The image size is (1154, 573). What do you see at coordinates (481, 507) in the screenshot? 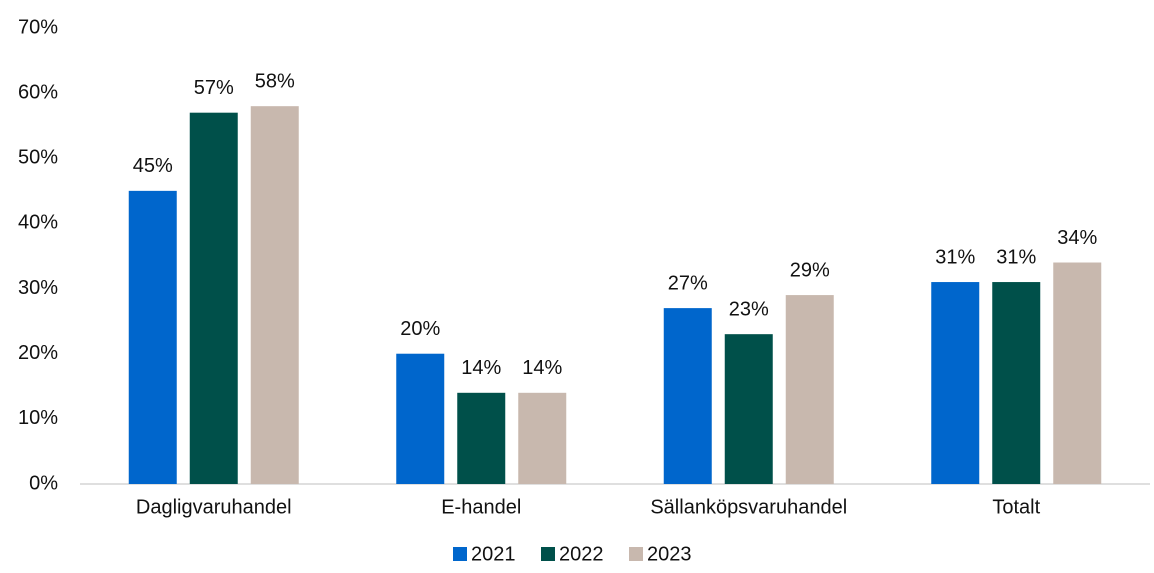
I see `x-tick-label: E-handel` at bounding box center [481, 507].